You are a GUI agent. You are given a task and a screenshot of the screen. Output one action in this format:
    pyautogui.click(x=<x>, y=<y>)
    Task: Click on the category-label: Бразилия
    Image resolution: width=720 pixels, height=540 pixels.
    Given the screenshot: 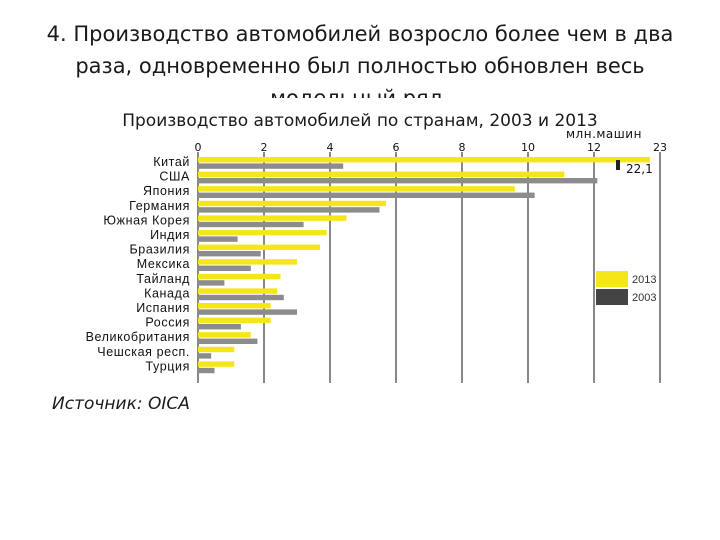 What is the action you would take?
    pyautogui.click(x=159, y=250)
    